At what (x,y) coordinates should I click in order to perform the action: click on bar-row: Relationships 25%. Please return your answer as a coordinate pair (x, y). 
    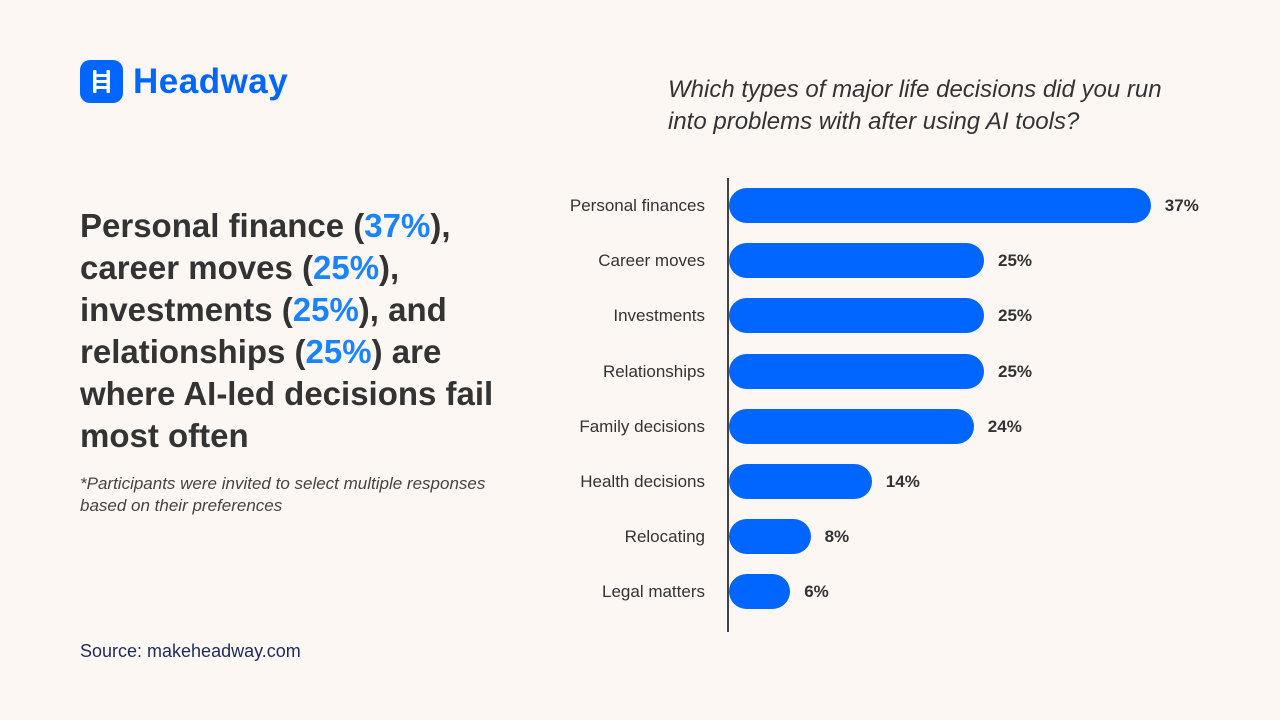
    Looking at the image, I should click on (640, 371).